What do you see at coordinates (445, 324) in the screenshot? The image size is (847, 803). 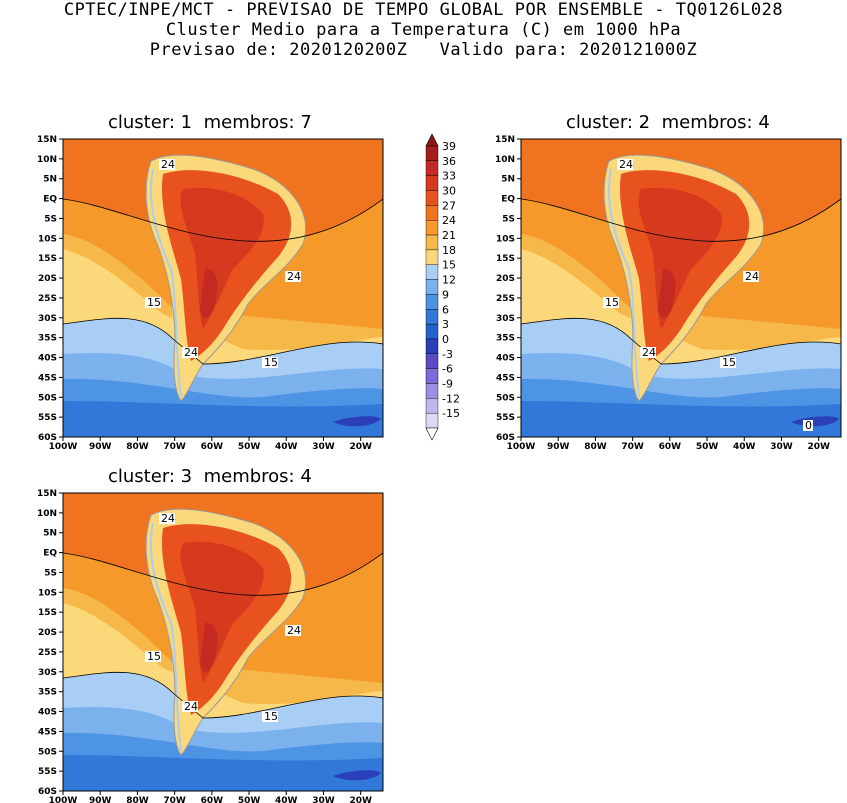 I see `colorbar-label: 3` at bounding box center [445, 324].